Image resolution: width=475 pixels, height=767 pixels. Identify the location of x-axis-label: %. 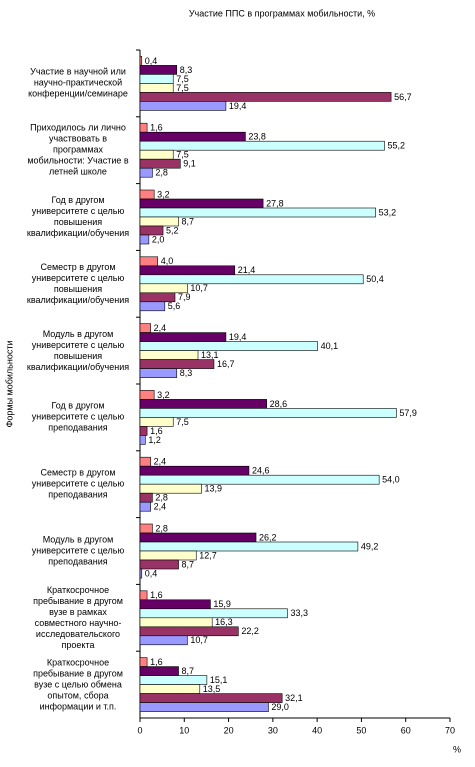
(457, 749).